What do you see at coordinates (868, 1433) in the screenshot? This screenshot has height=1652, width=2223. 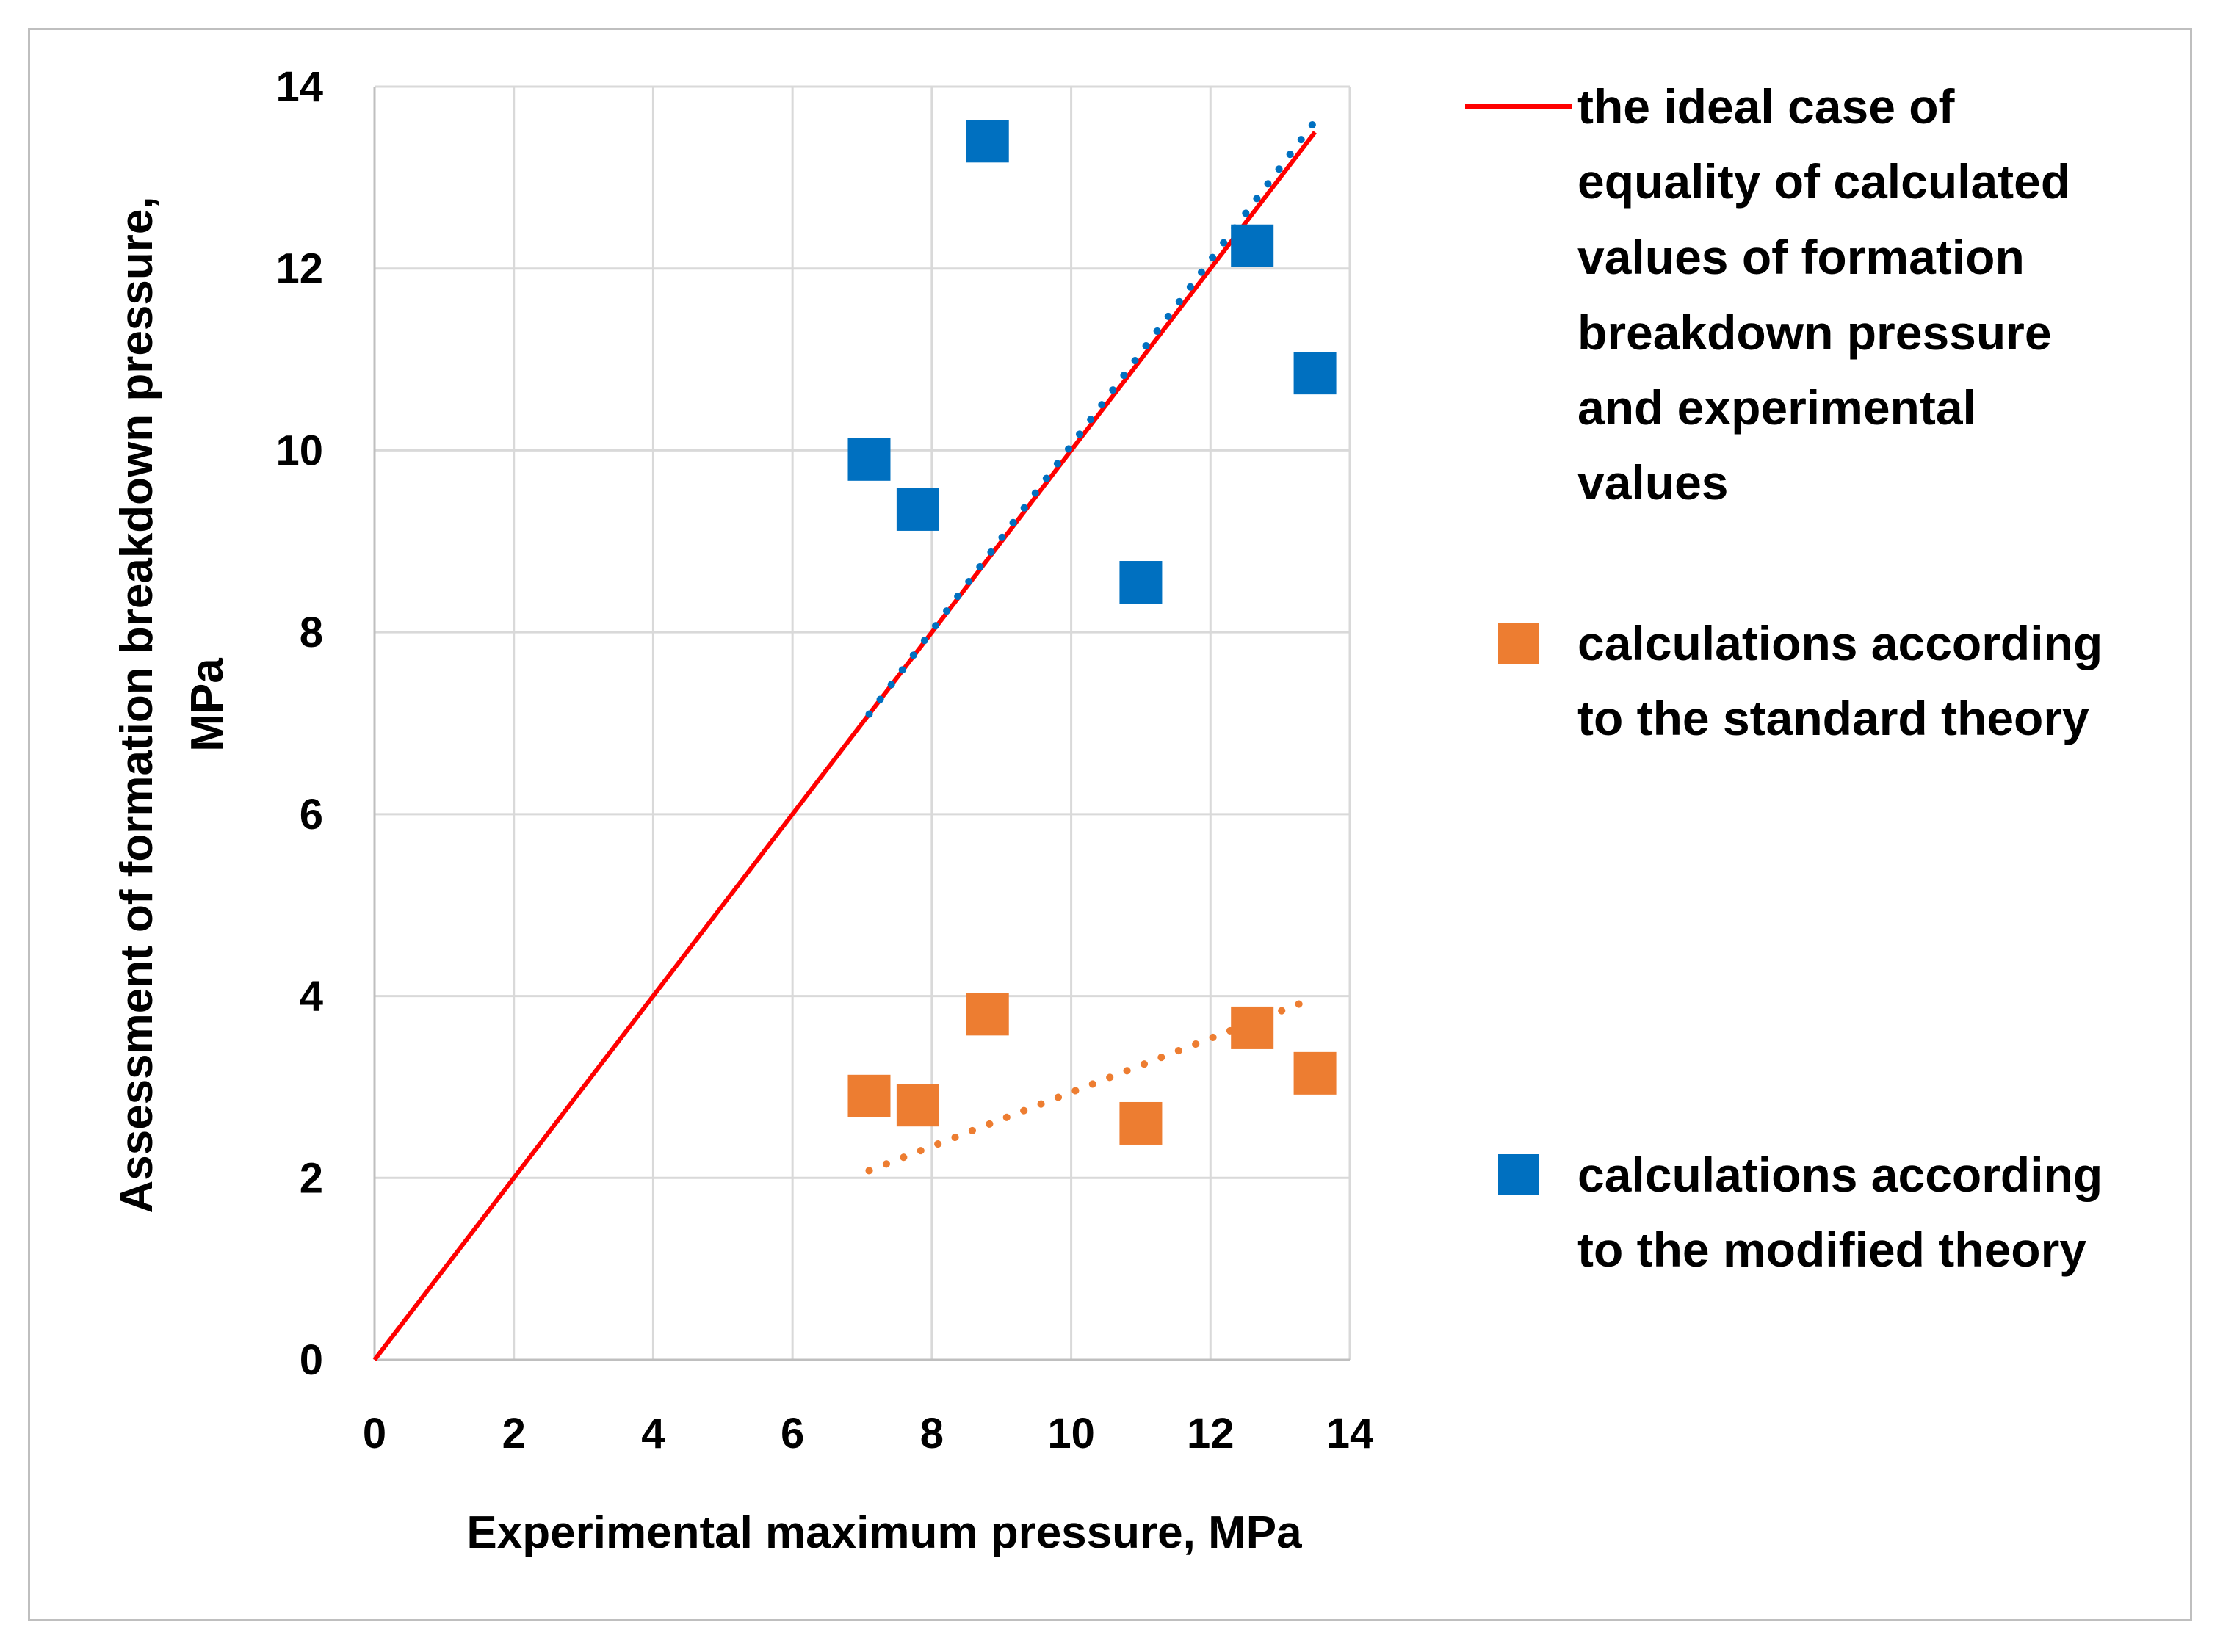 I see `x-tick-labels: 0 2 4 6 8 10 12 14` at bounding box center [868, 1433].